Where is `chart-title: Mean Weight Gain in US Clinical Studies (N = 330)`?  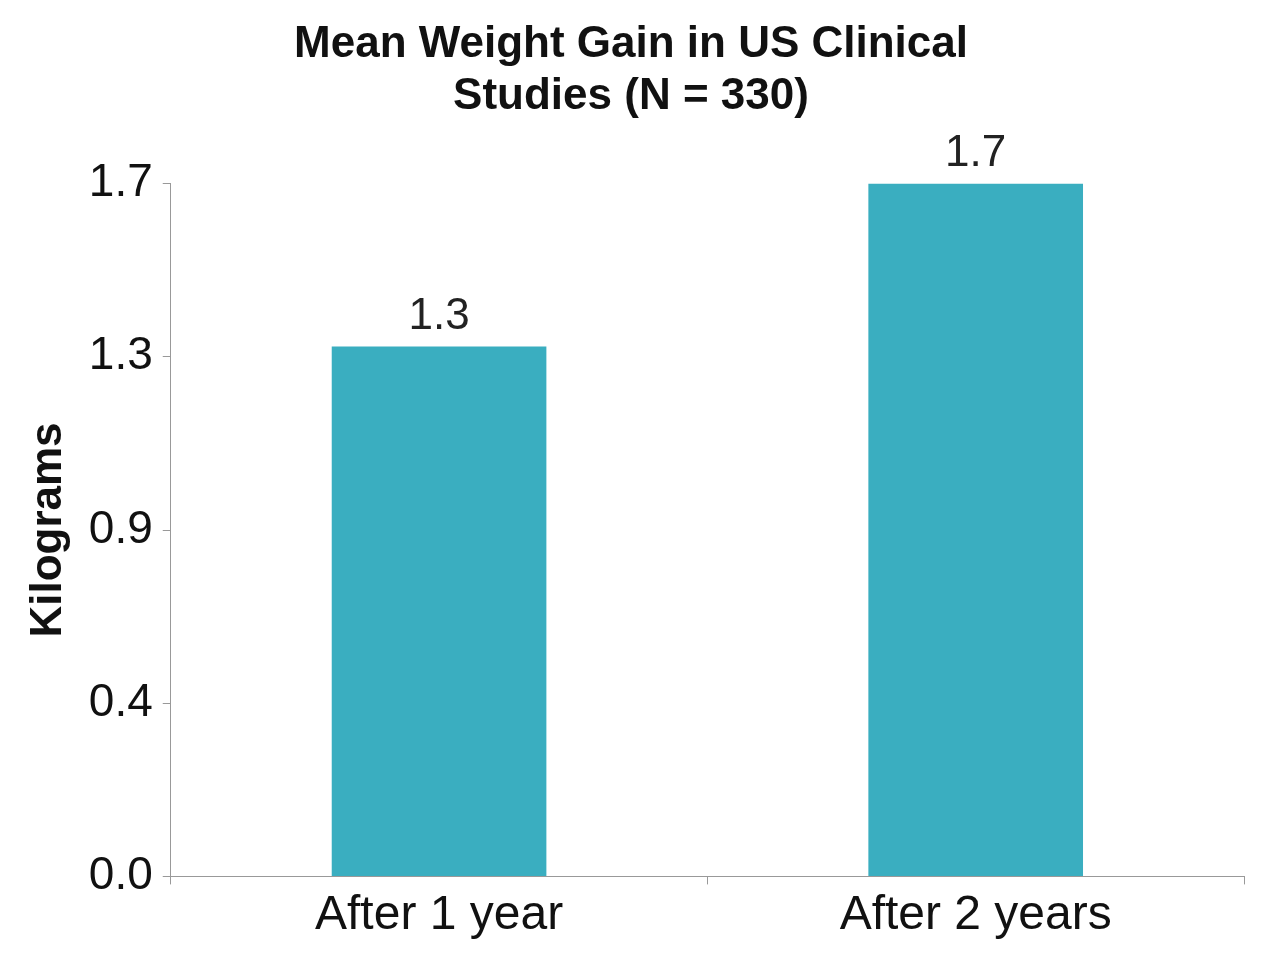 chart-title: Mean Weight Gain in US Clinical Studies (N = 330) is located at coordinates (631, 67).